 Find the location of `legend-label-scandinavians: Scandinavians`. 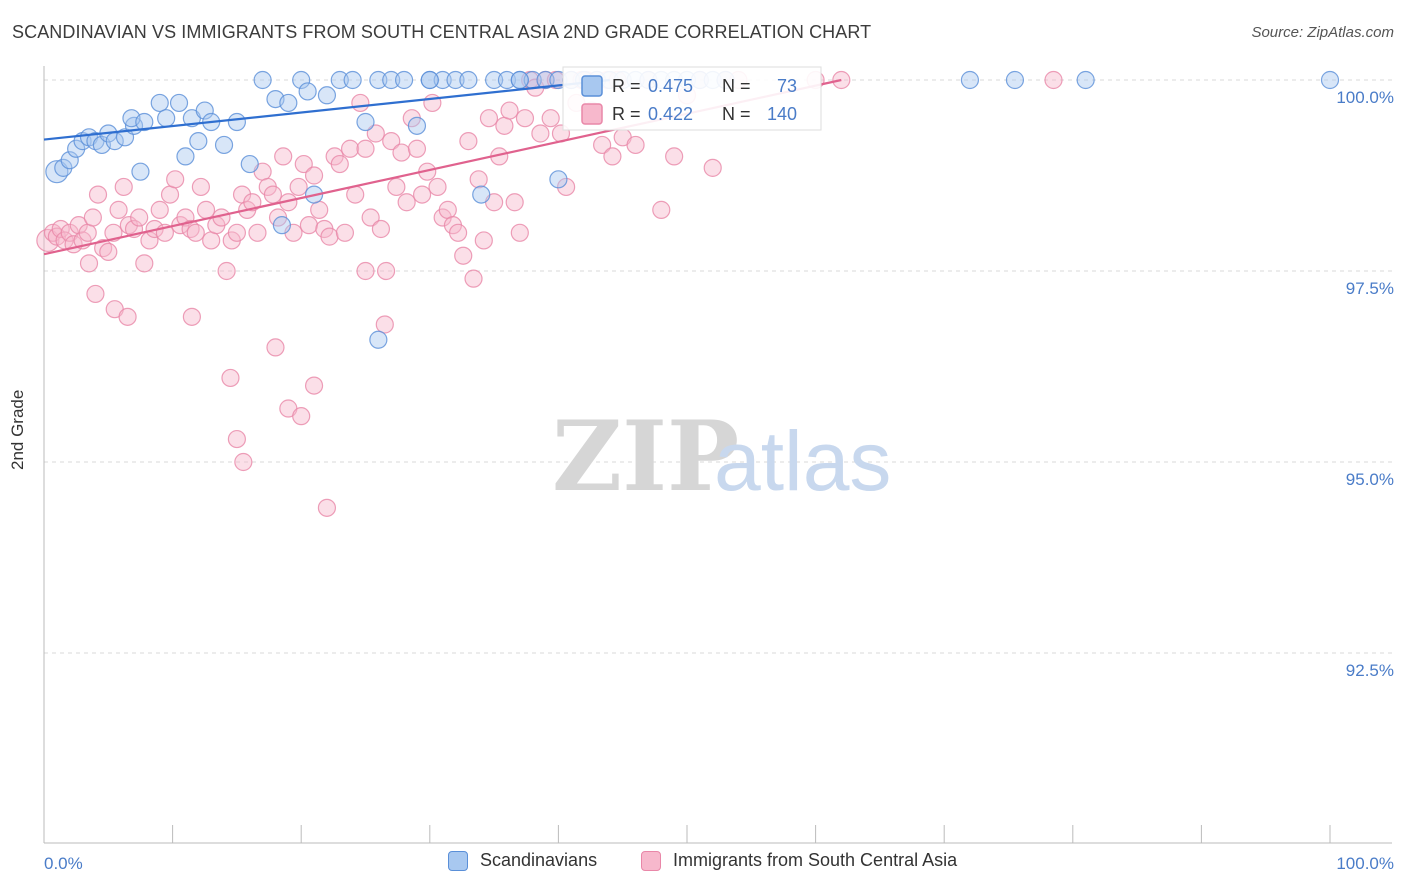

legend-label-scandinavians: Scandinavians is located at coordinates (539, 860).